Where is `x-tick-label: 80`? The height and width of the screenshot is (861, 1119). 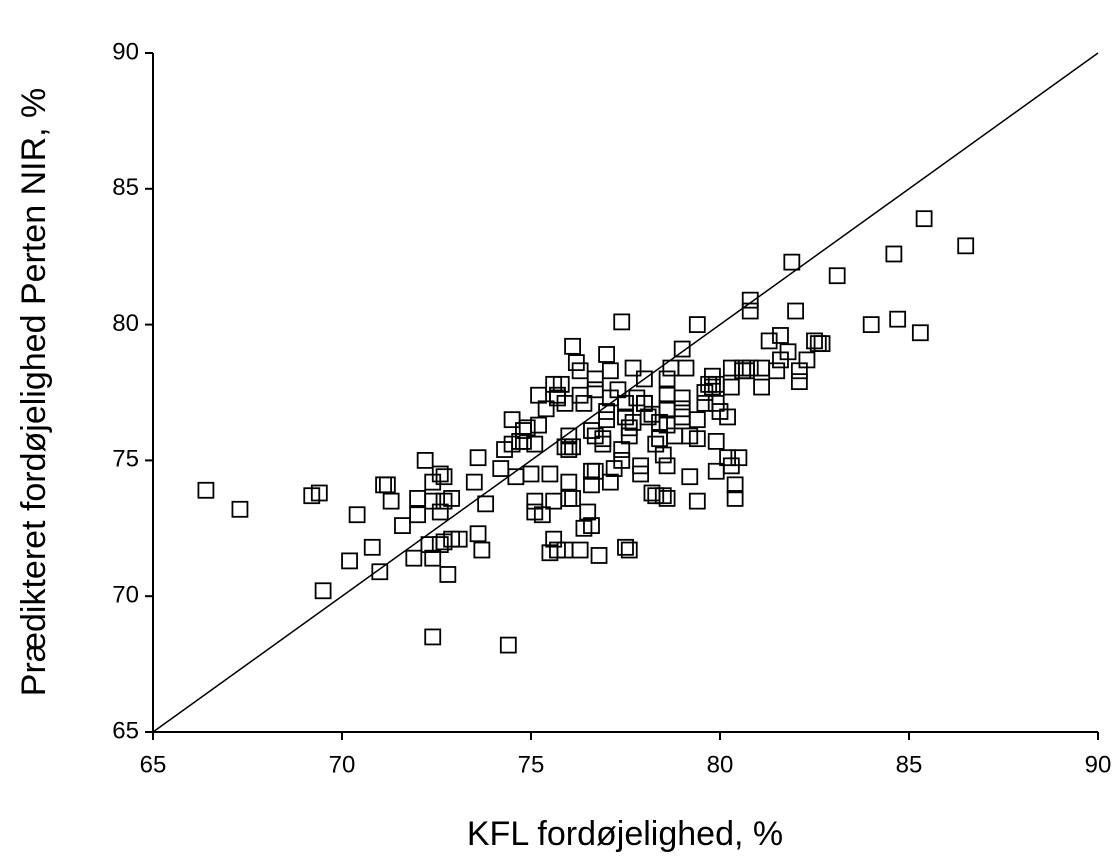 x-tick-label: 80 is located at coordinates (720, 764).